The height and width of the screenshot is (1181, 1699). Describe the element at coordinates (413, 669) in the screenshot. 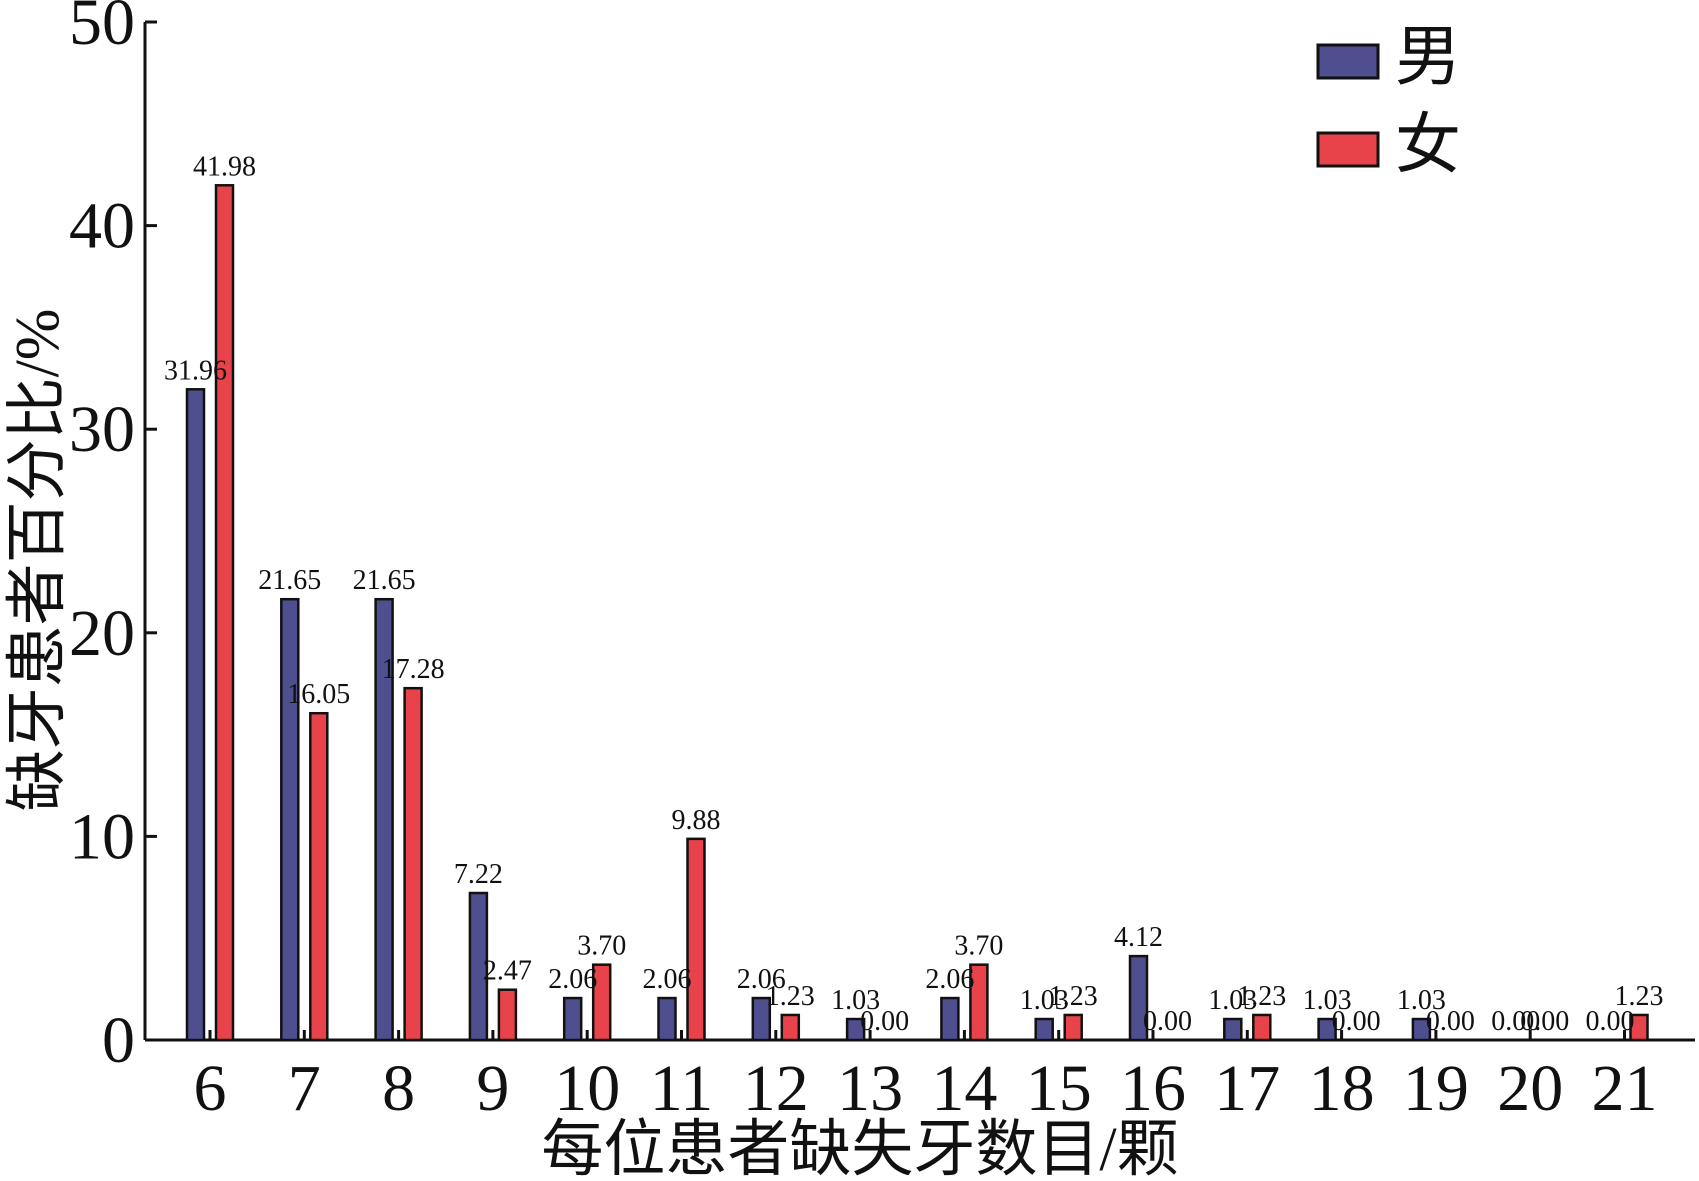

I see `data-label: 17.28` at that location.